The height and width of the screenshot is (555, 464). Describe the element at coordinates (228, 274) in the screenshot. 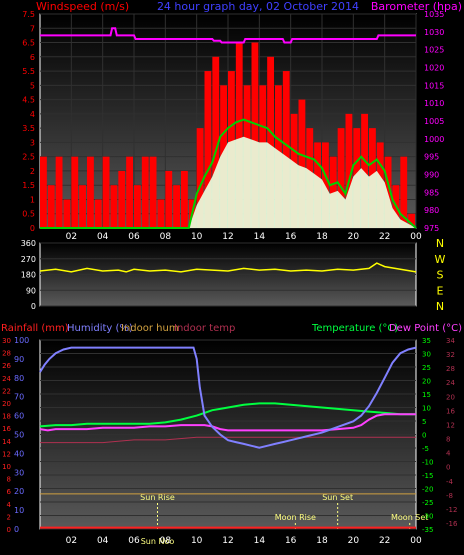

I see `direction-grid` at that location.